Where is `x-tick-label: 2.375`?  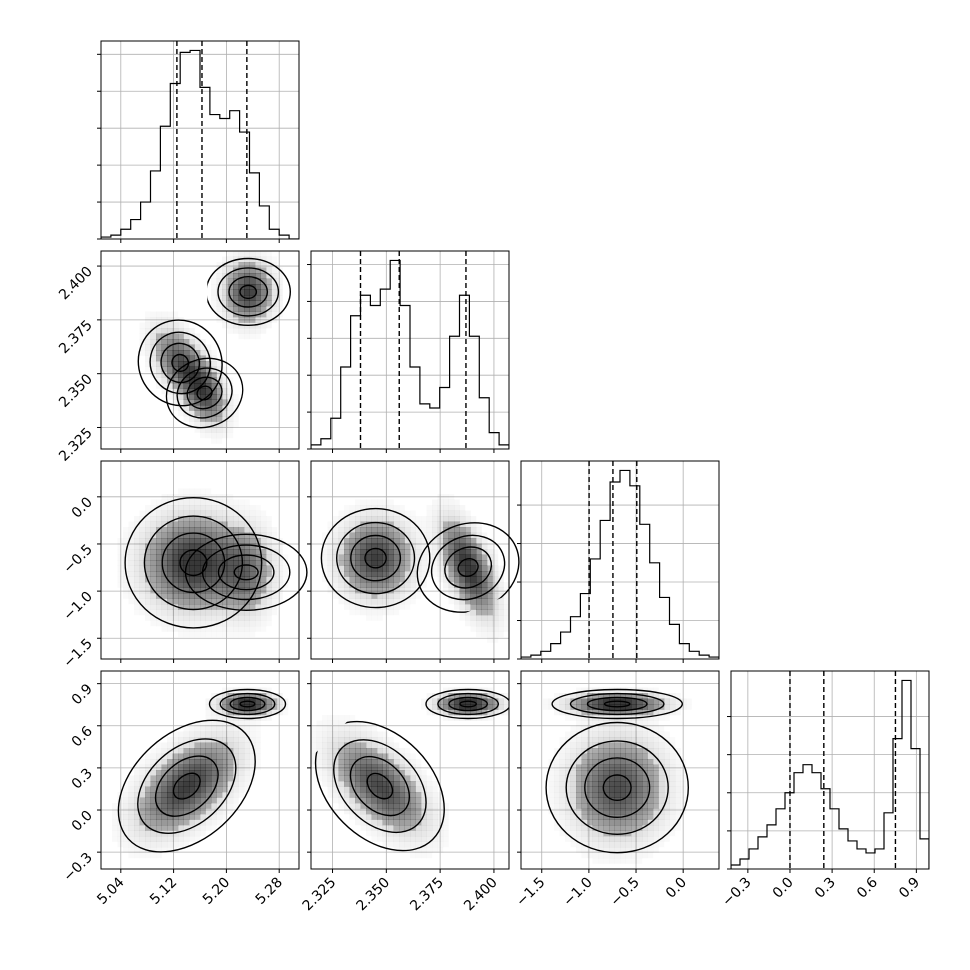 x-tick-label: 2.375 is located at coordinates (427, 895).